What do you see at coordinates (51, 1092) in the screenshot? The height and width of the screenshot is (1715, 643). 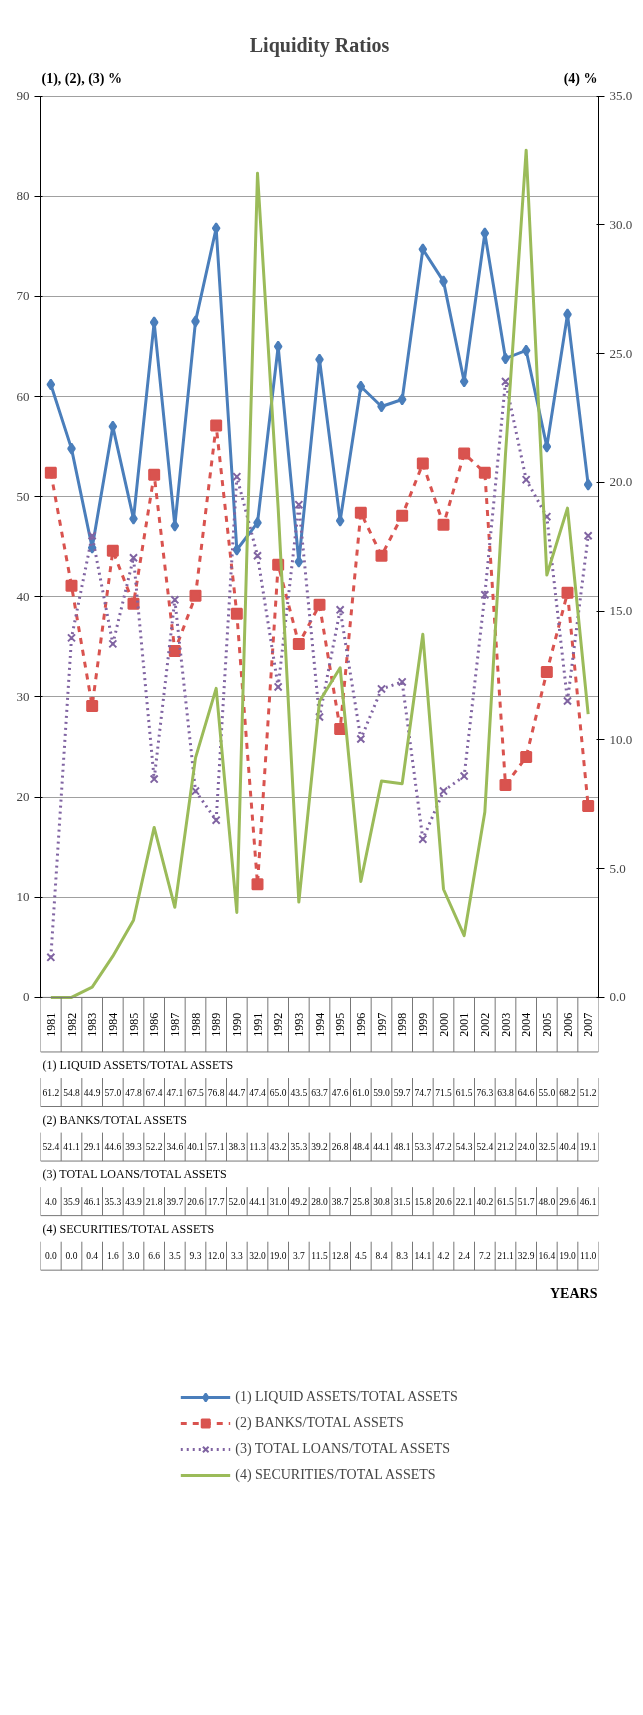 I see `data-label: 61.2` at bounding box center [51, 1092].